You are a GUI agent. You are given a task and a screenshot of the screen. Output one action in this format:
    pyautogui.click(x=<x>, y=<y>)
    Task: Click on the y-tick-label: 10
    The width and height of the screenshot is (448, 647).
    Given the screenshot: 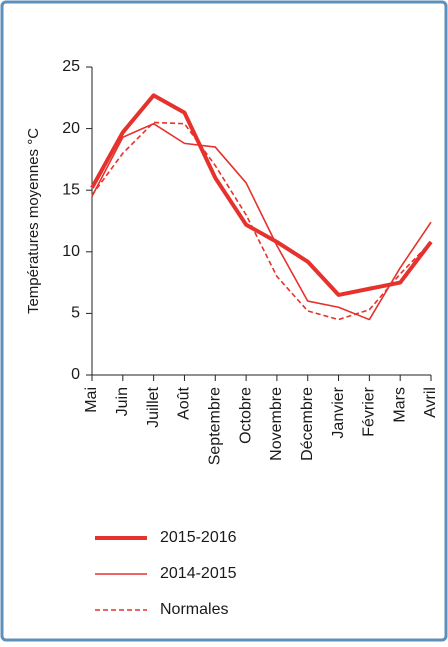 What is the action you would take?
    pyautogui.click(x=71, y=251)
    